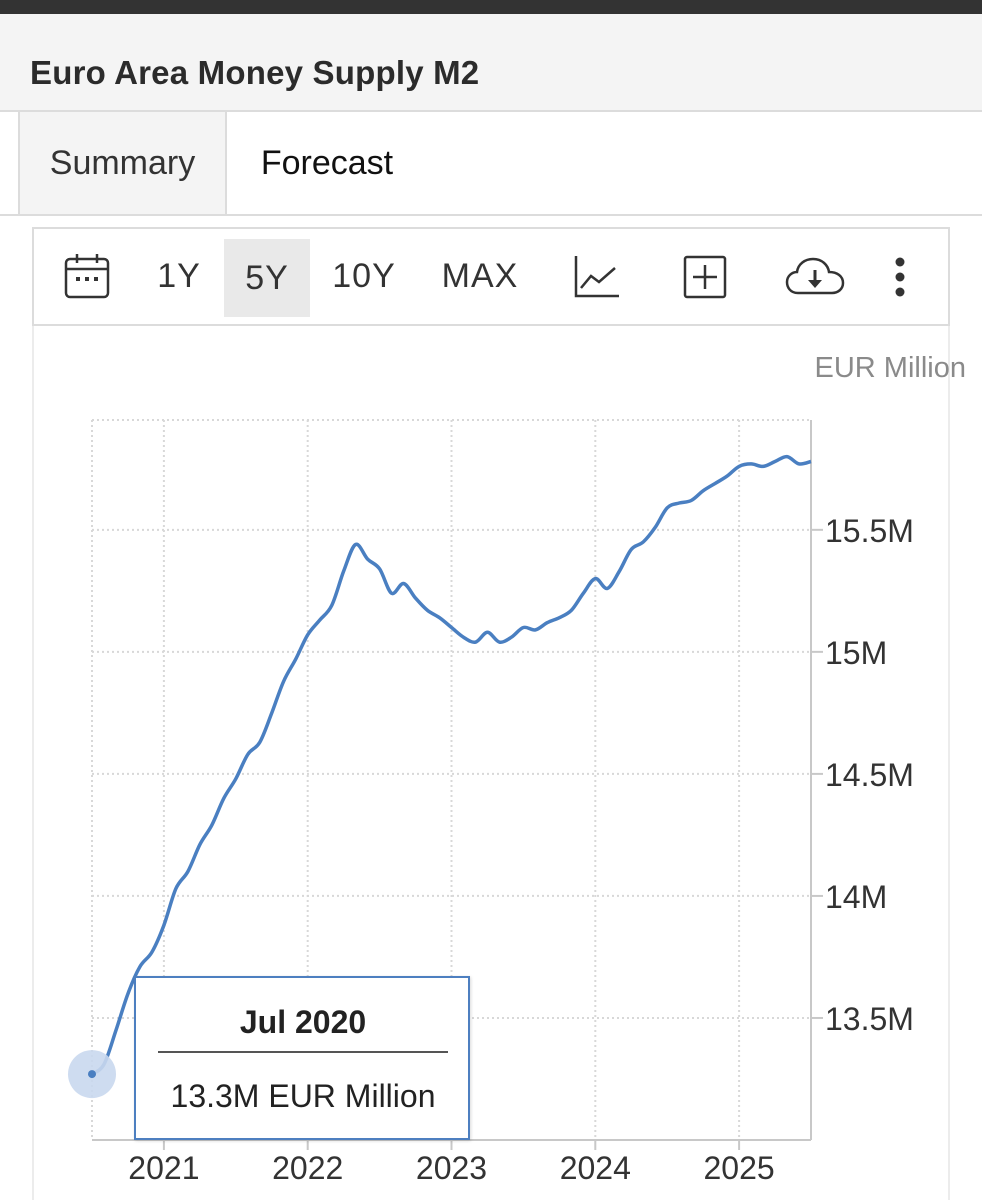  What do you see at coordinates (491, 7) in the screenshot?
I see `top-strip` at bounding box center [491, 7].